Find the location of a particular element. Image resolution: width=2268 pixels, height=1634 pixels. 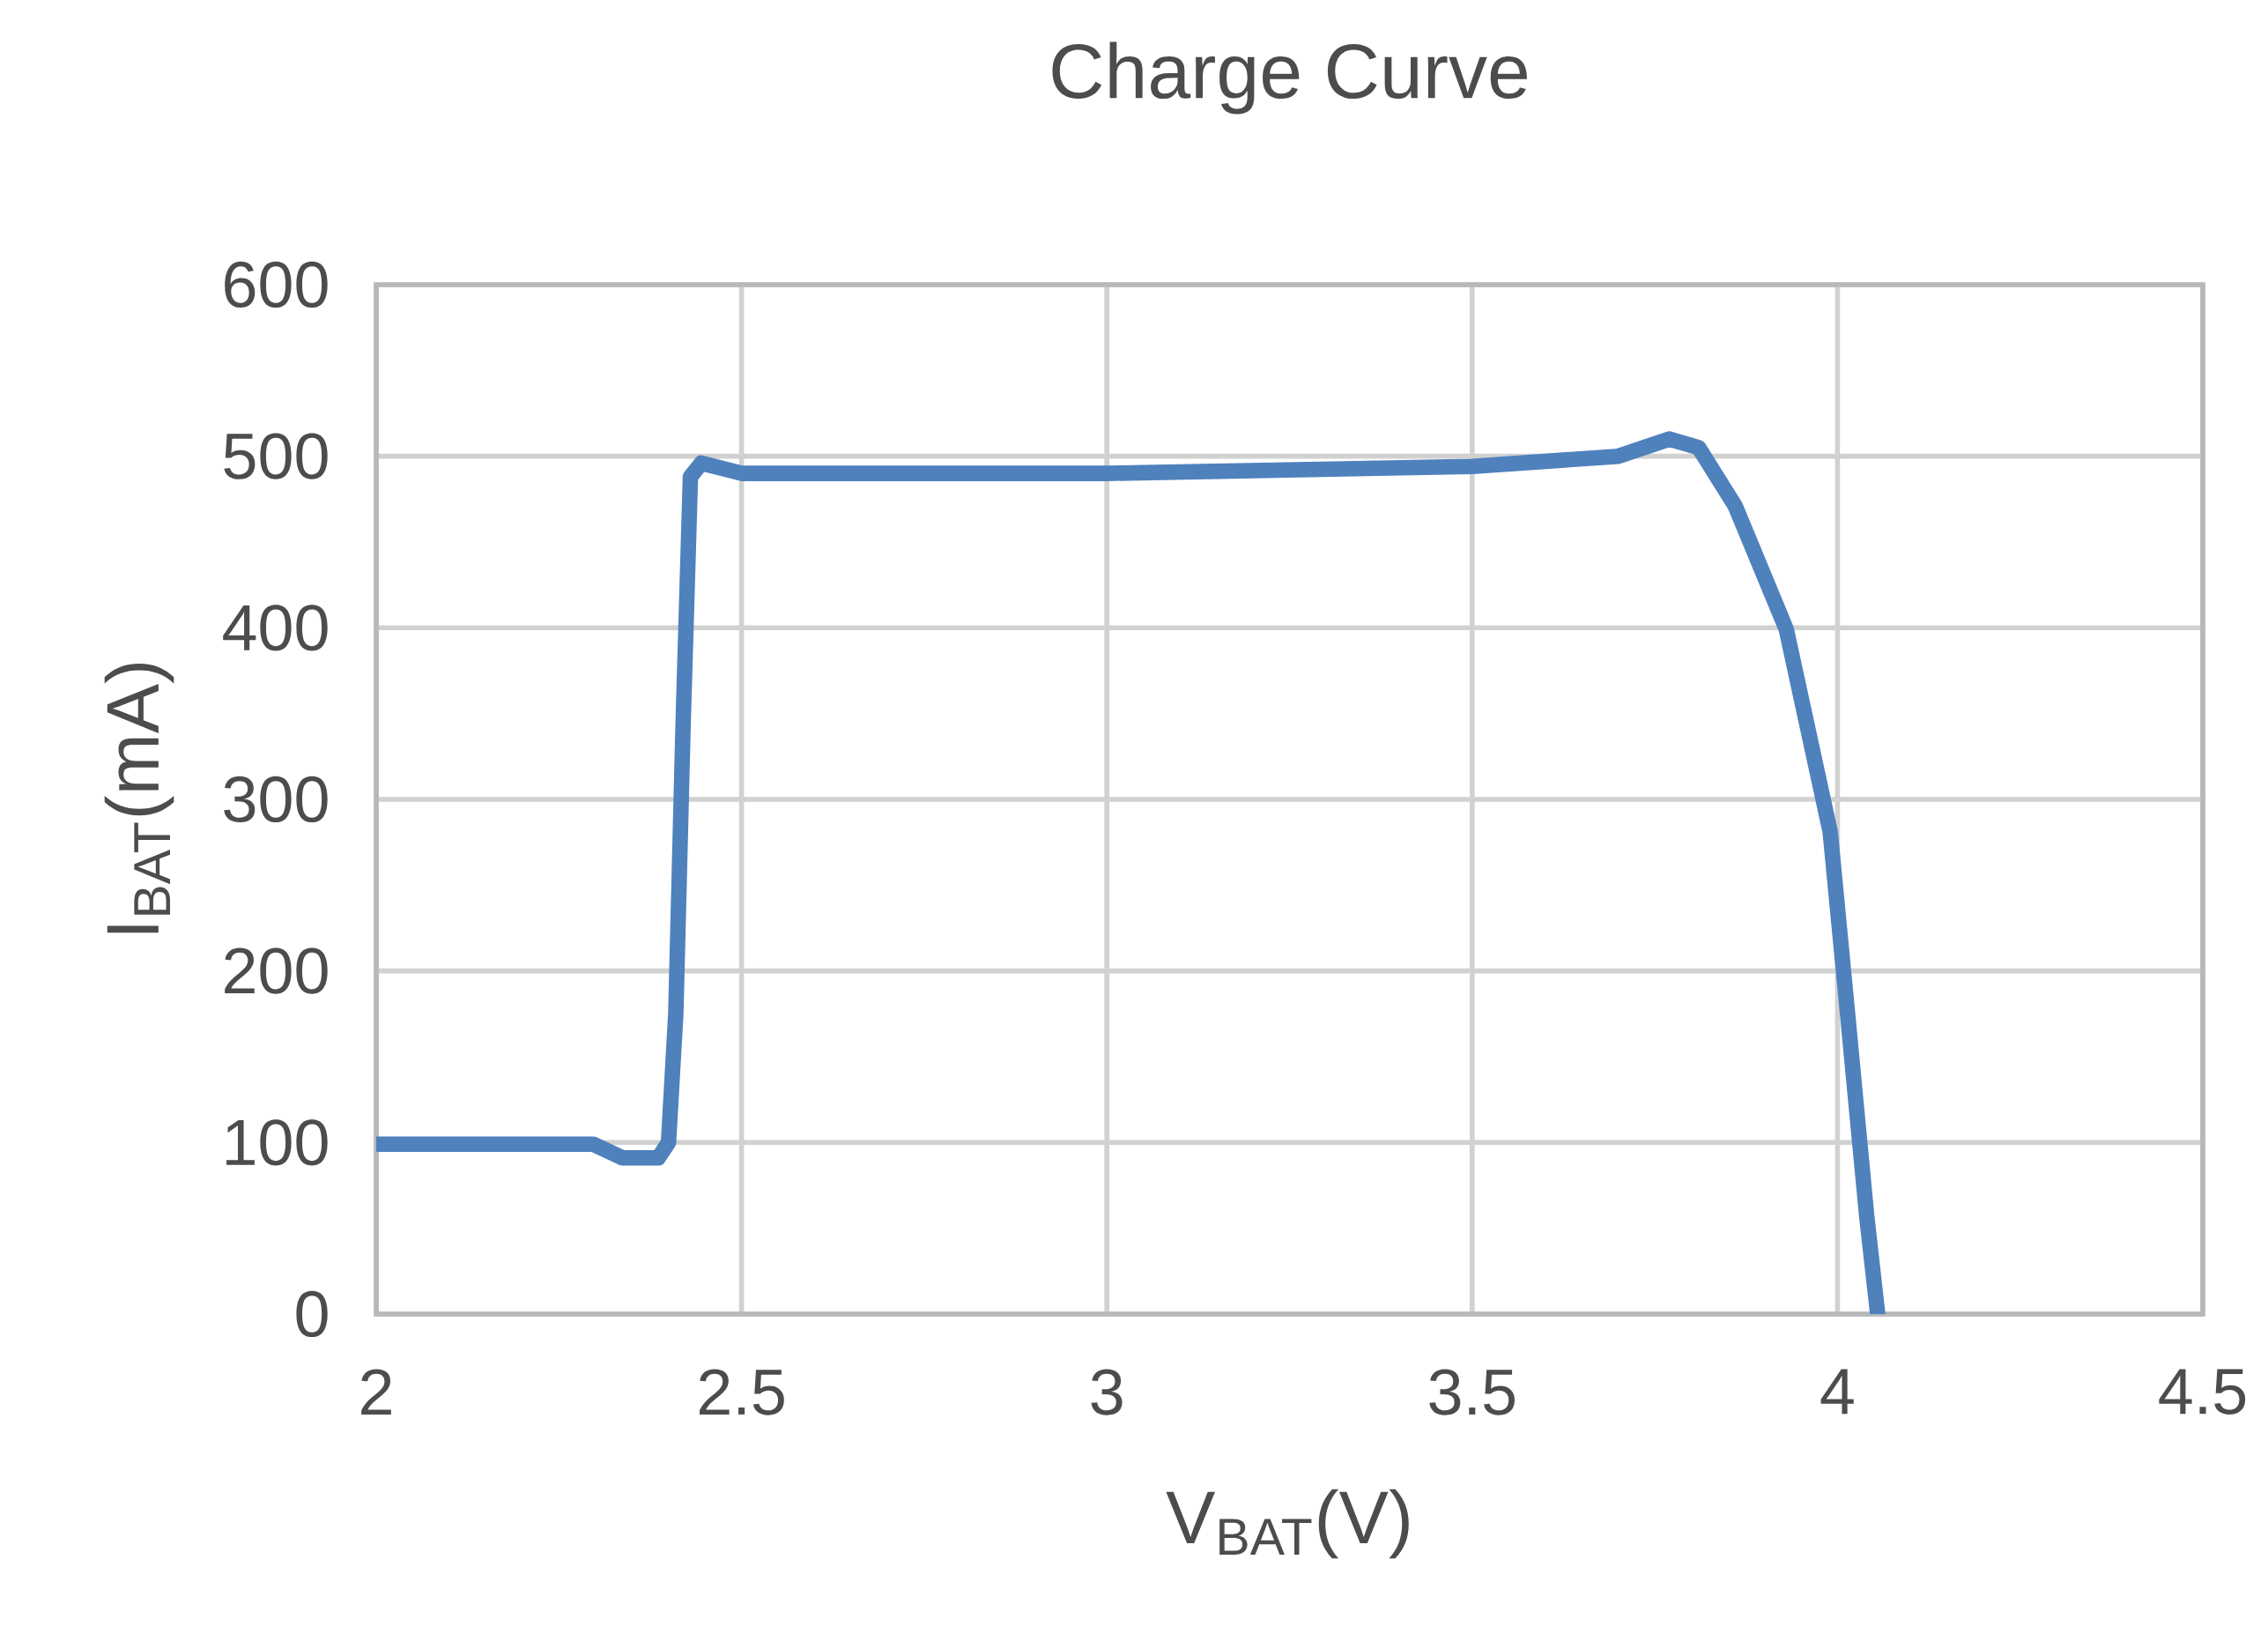

x-tick-label: 2.5 is located at coordinates (742, 1392).